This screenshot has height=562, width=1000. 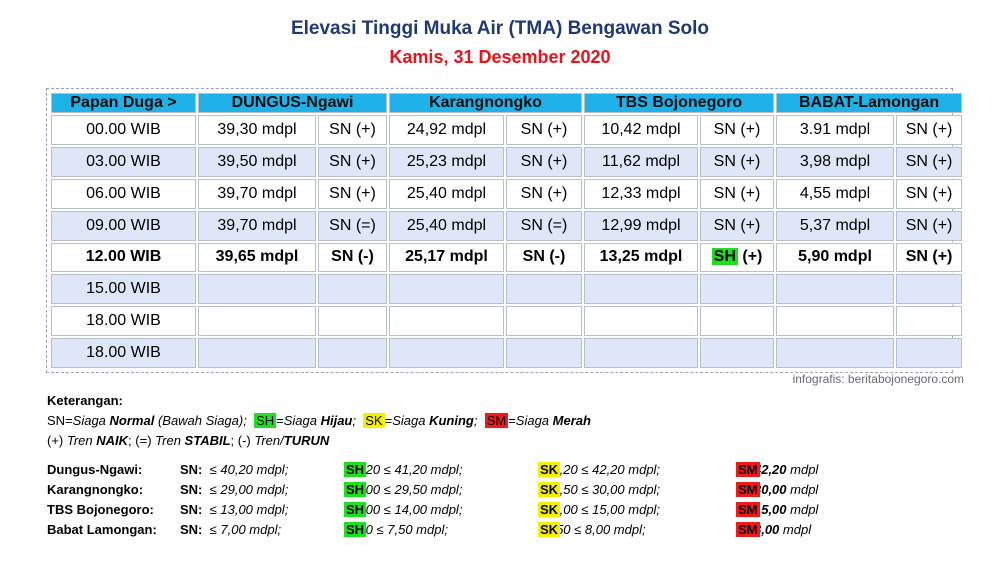 I want to click on page-date: Kamis, 31 Desember 2020, so click(x=500, y=57).